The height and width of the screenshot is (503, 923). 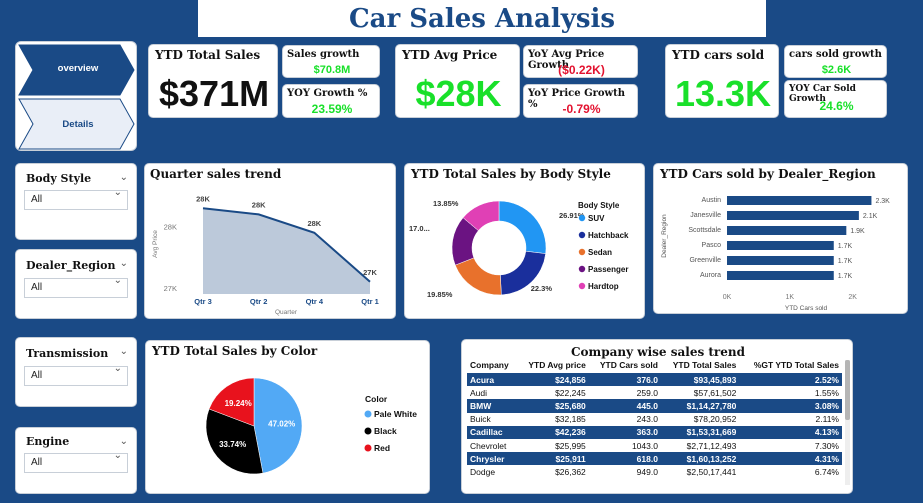 What do you see at coordinates (790, 393) in the screenshot?
I see `table-cell: 1.55%` at bounding box center [790, 393].